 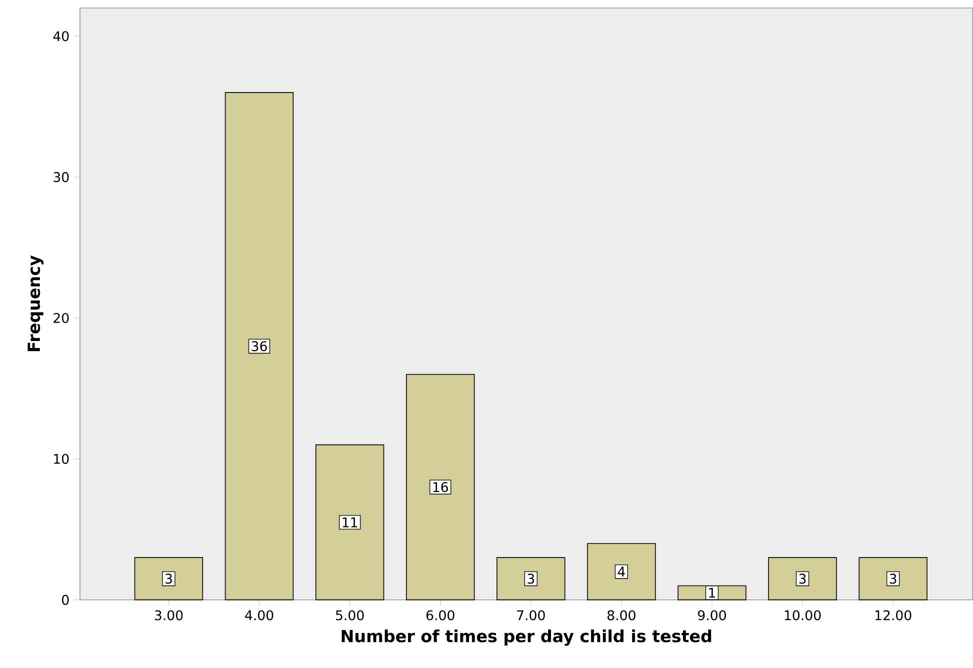 I want to click on x-tick-label: 4.00, so click(x=259, y=615).